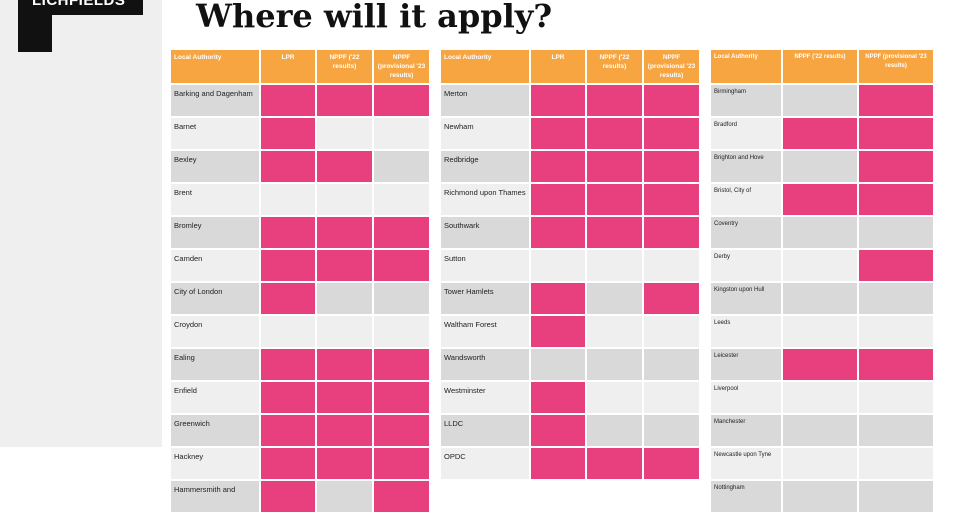 Image resolution: width=960 pixels, height=514 pixels. Describe the element at coordinates (300, 166) in the screenshot. I see `table-row: Bexley` at that location.